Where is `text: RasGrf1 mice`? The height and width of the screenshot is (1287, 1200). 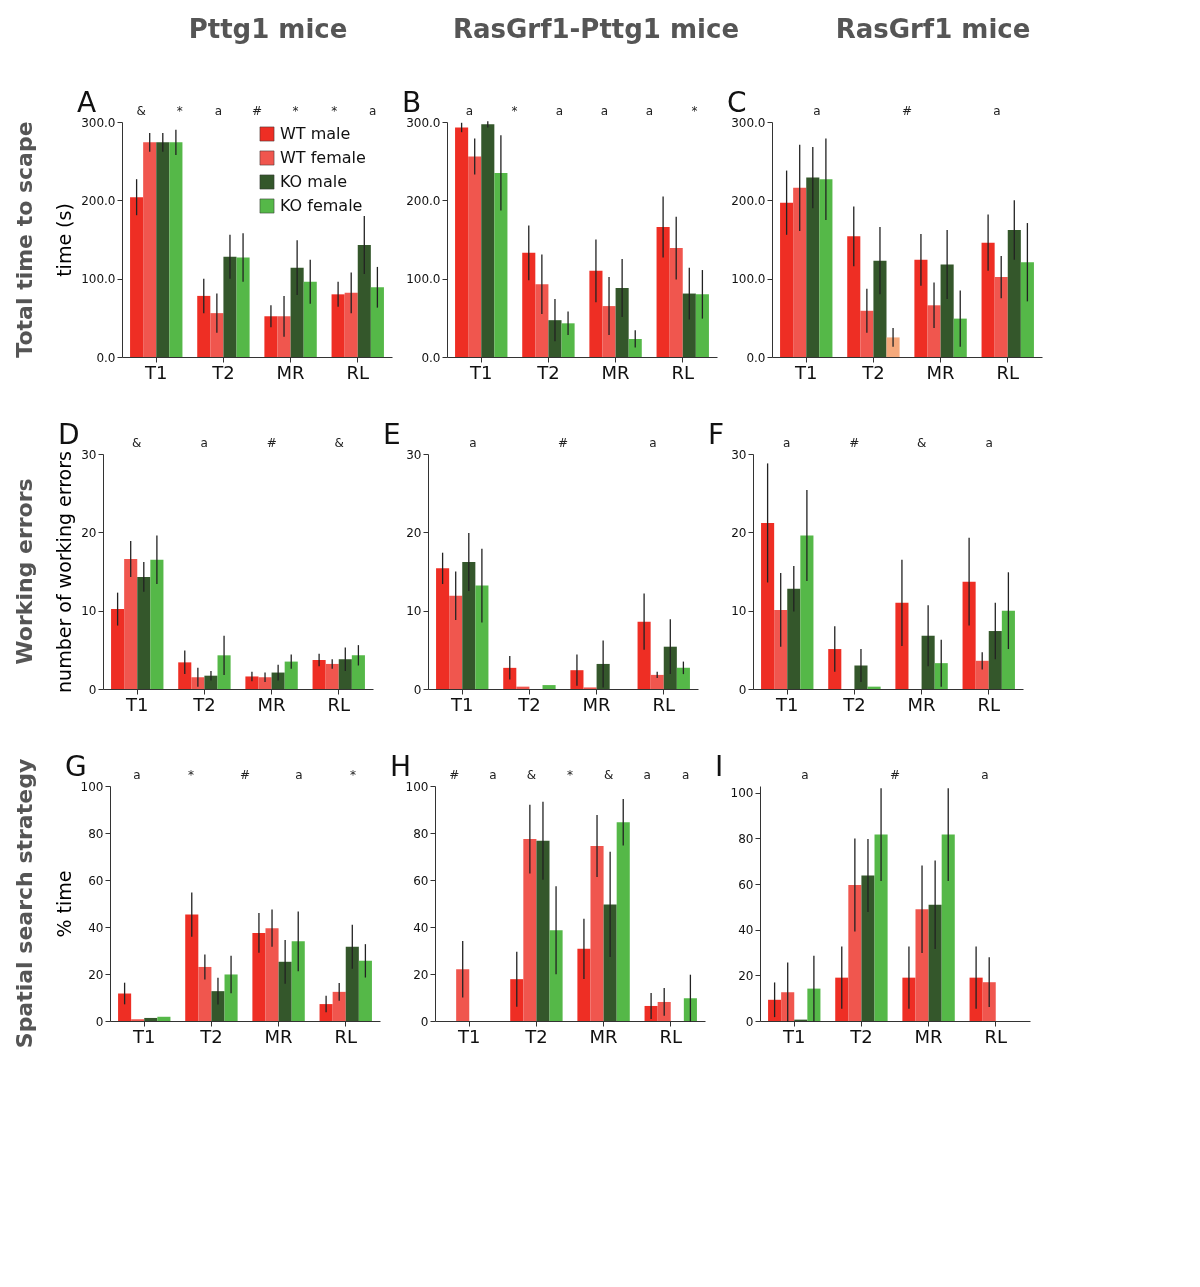
text: RasGrf1 mice is located at coordinates (933, 29).